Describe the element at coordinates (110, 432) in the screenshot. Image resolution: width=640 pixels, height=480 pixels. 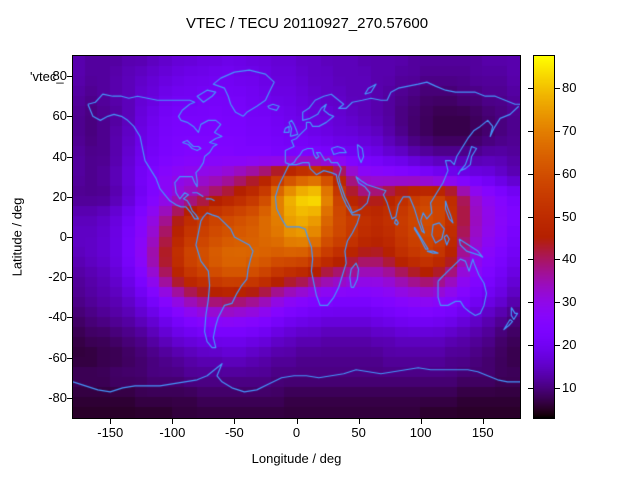
I see `x-tick-label: -150` at that location.